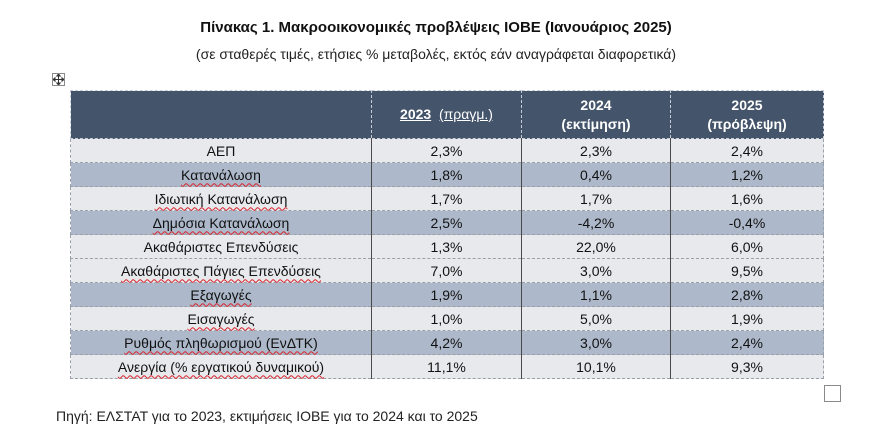 The width and height of the screenshot is (872, 444). I want to click on table-row: ΑΕΠ 2,3% 2,3% 2,4%, so click(447, 150).